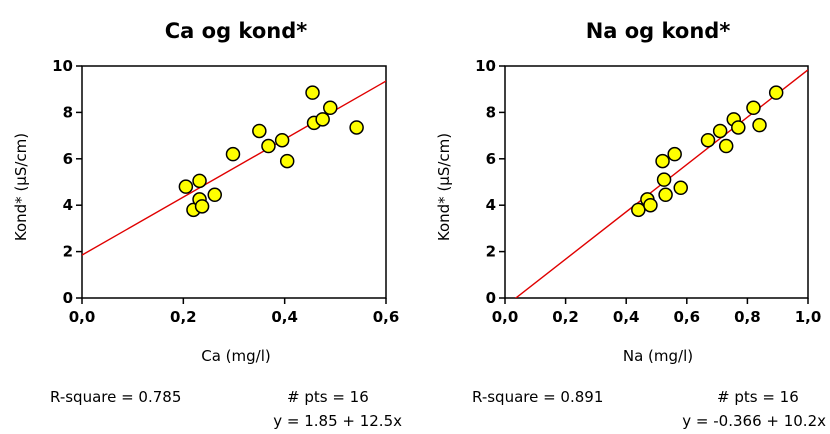 This screenshot has height=434, width=830. Describe the element at coordinates (658, 31) in the screenshot. I see `chart-title: Na og kond*` at that location.